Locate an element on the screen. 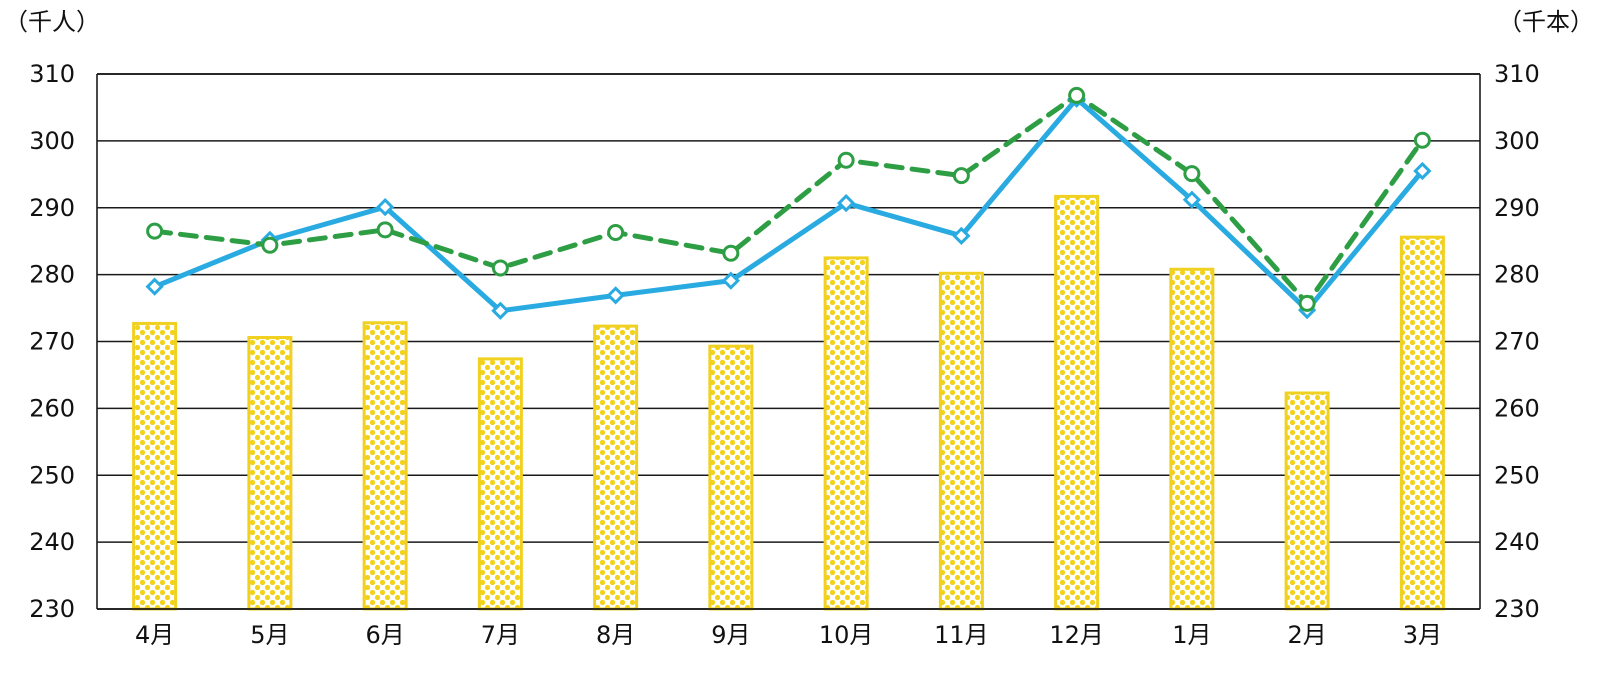  category-label: 10月 is located at coordinates (846, 635).